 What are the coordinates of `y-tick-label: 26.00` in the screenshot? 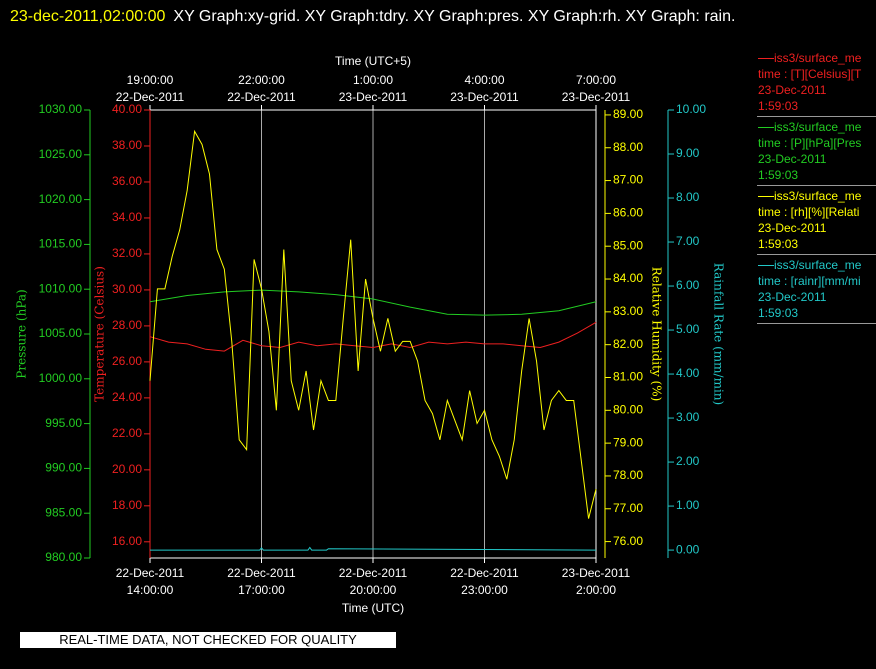 It's located at (127, 361).